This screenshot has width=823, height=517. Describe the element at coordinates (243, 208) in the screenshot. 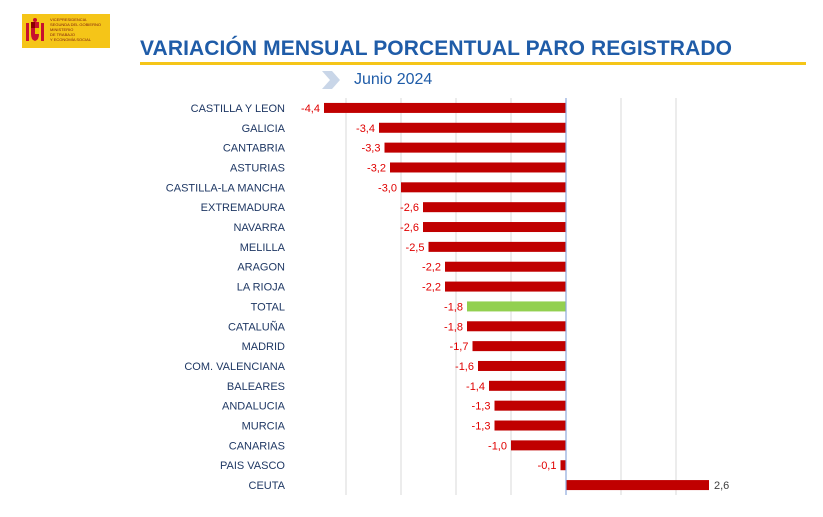

I see `category-label: EXTREMADURA` at that location.